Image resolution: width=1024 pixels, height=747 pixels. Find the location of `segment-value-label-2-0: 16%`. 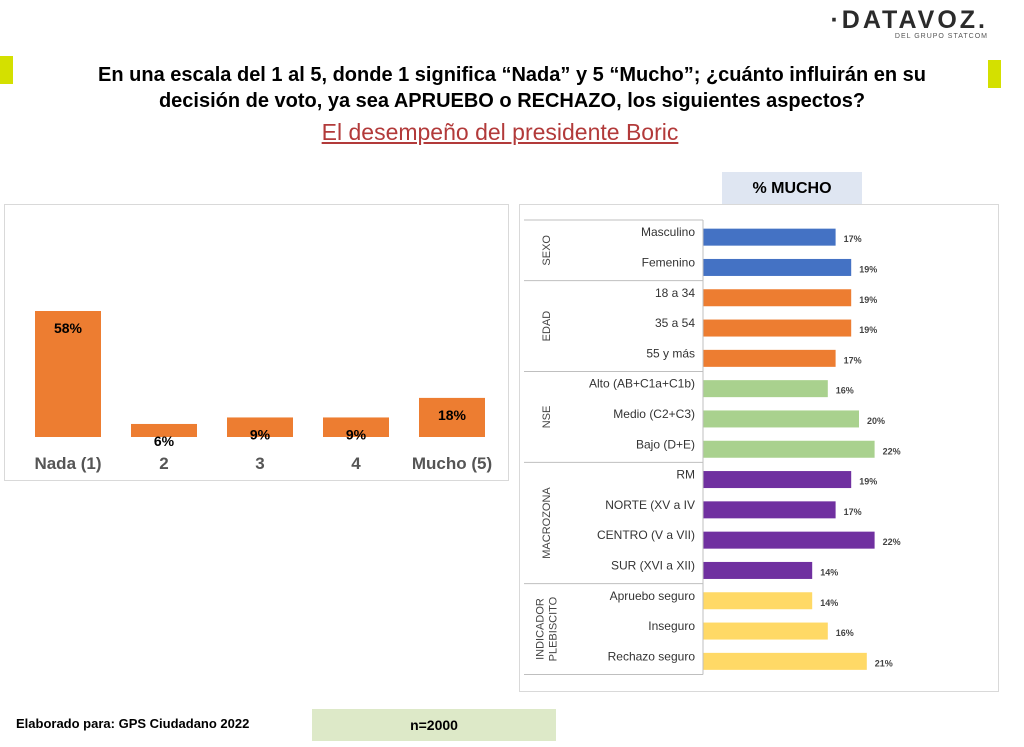

segment-value-label-2-0: 16% is located at coordinates (845, 391).